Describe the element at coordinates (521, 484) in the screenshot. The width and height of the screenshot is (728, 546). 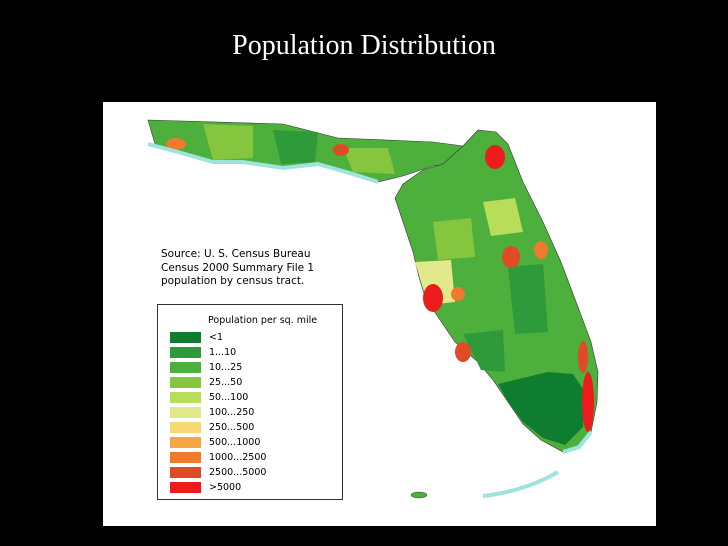
I see `florida-keys` at that location.